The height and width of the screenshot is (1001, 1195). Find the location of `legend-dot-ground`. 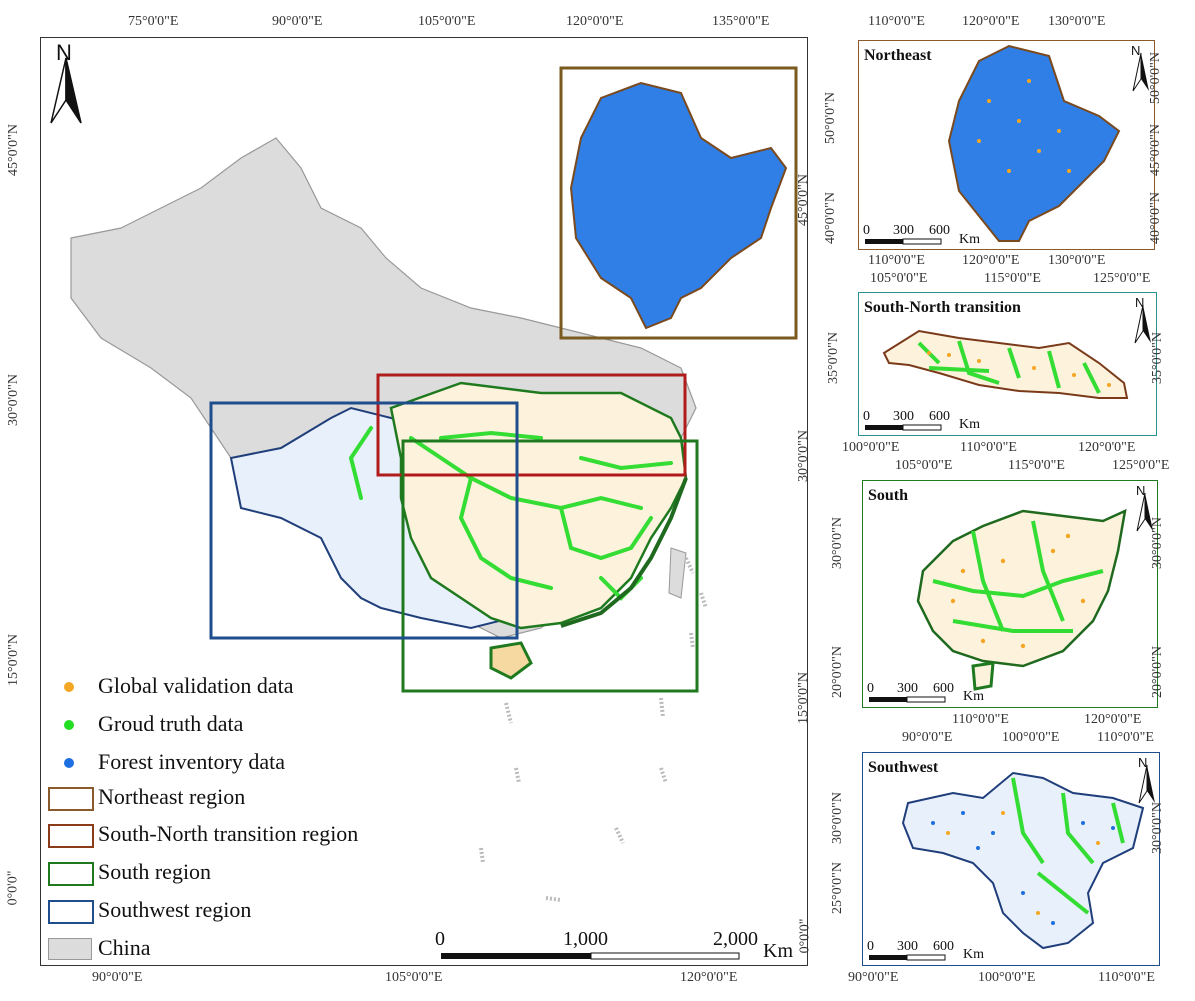

legend-dot-ground is located at coordinates (69, 725).